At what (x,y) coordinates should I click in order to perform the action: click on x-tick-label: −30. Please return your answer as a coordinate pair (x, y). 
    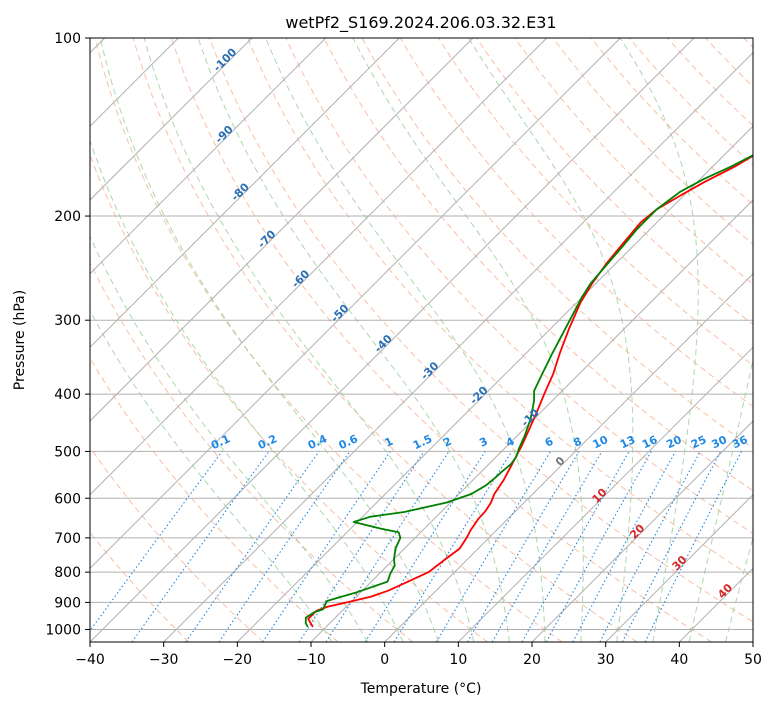
    Looking at the image, I should click on (164, 660).